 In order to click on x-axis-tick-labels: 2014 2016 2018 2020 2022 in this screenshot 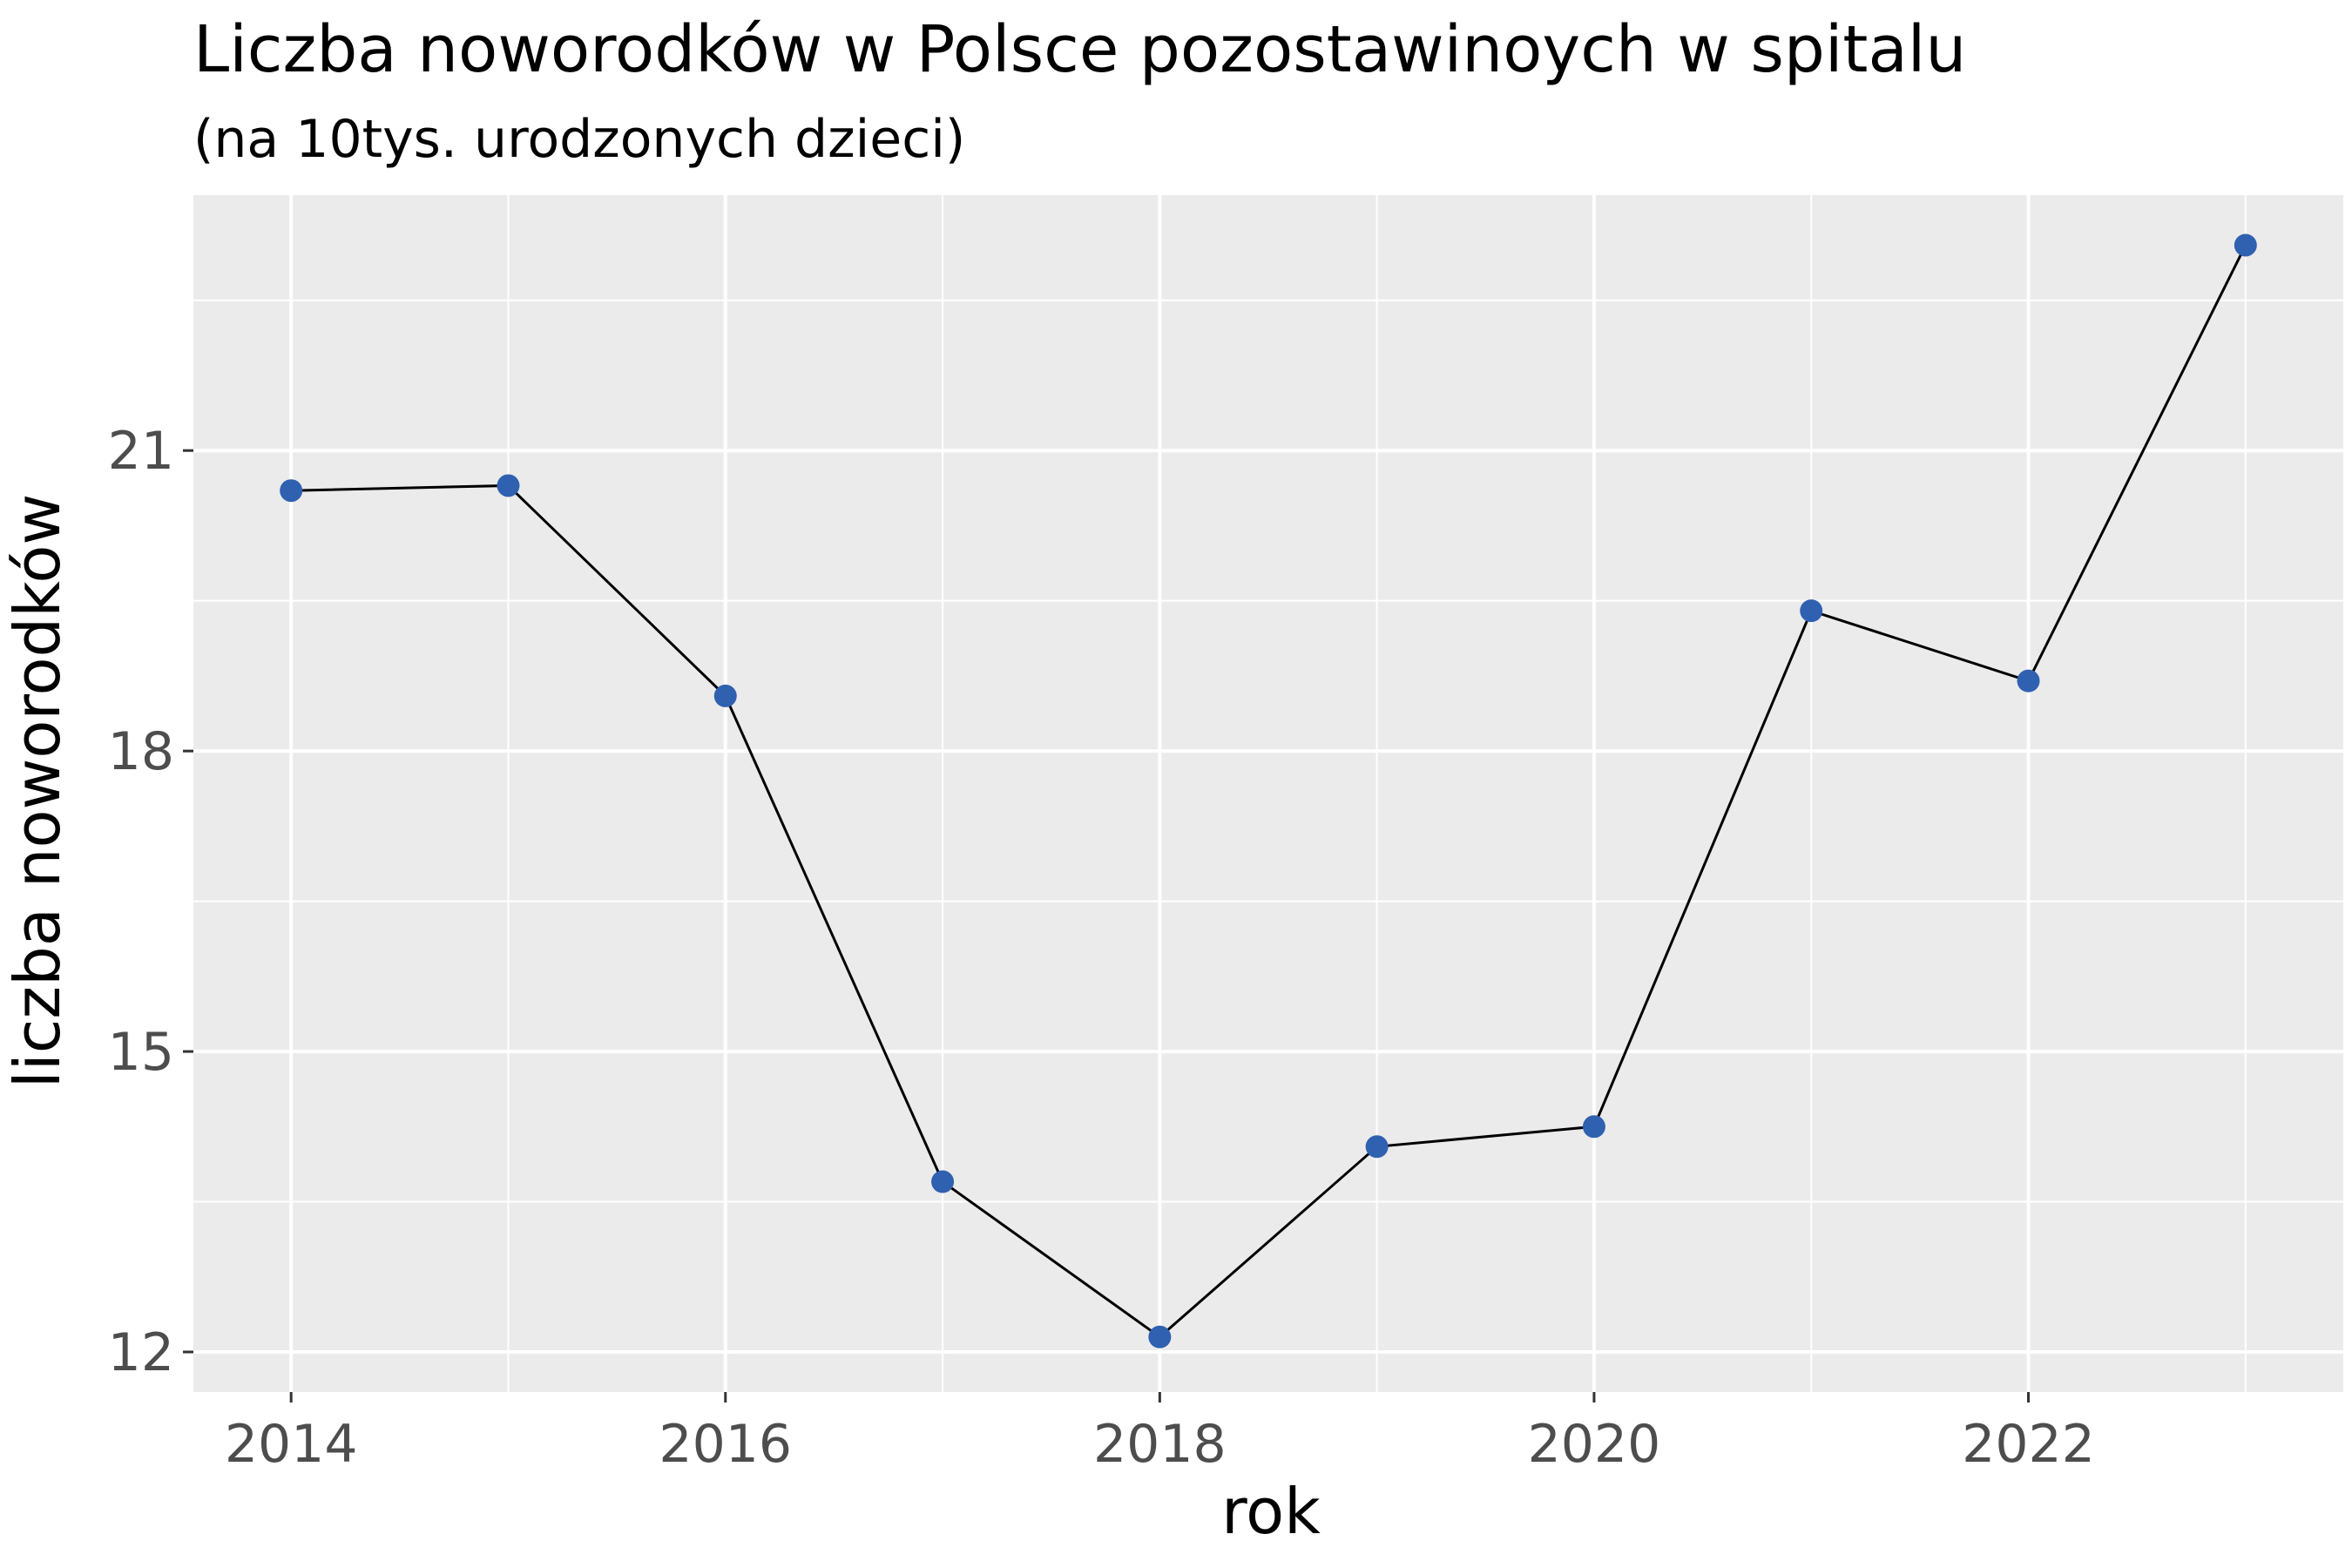, I will do `click(1160, 1444)`.